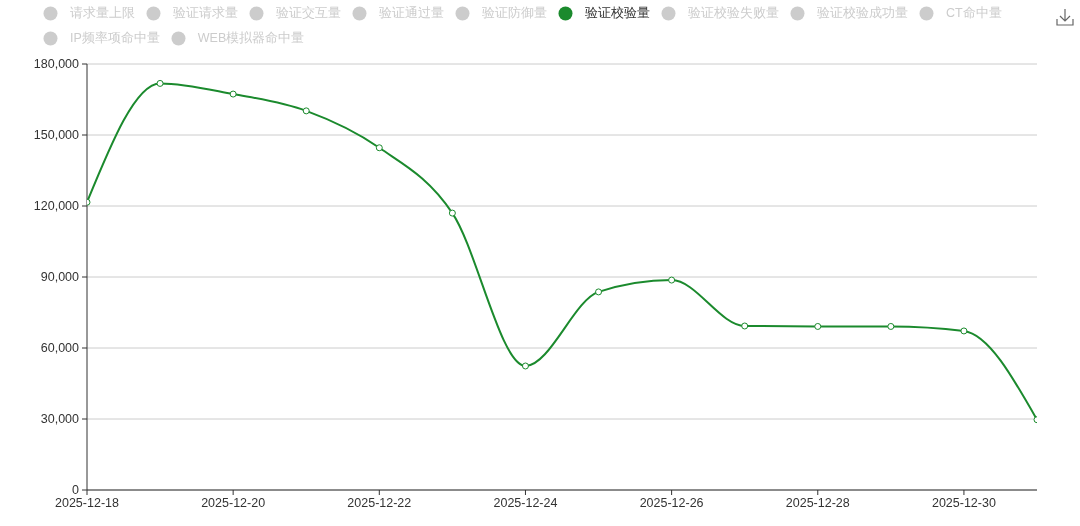  What do you see at coordinates (60, 419) in the screenshot?
I see `y-tick-label: 30,000` at bounding box center [60, 419].